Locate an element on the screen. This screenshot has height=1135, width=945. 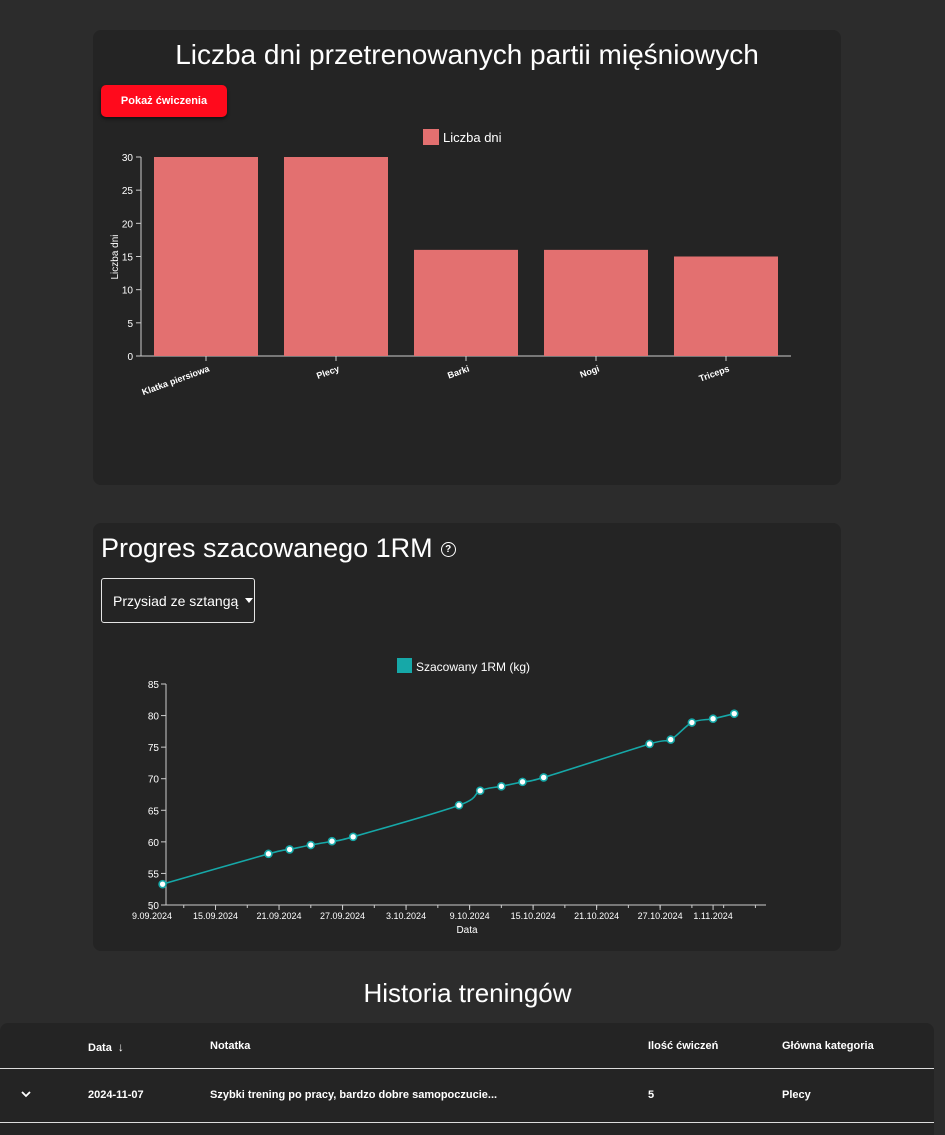
column-header-date-label: Data is located at coordinates (100, 1048).